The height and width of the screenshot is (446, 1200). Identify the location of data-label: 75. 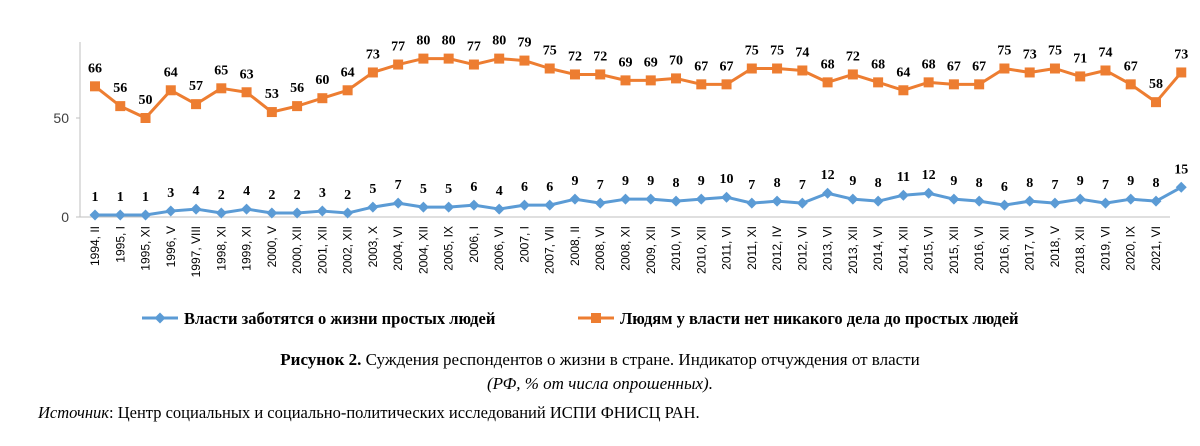
(1055, 51).